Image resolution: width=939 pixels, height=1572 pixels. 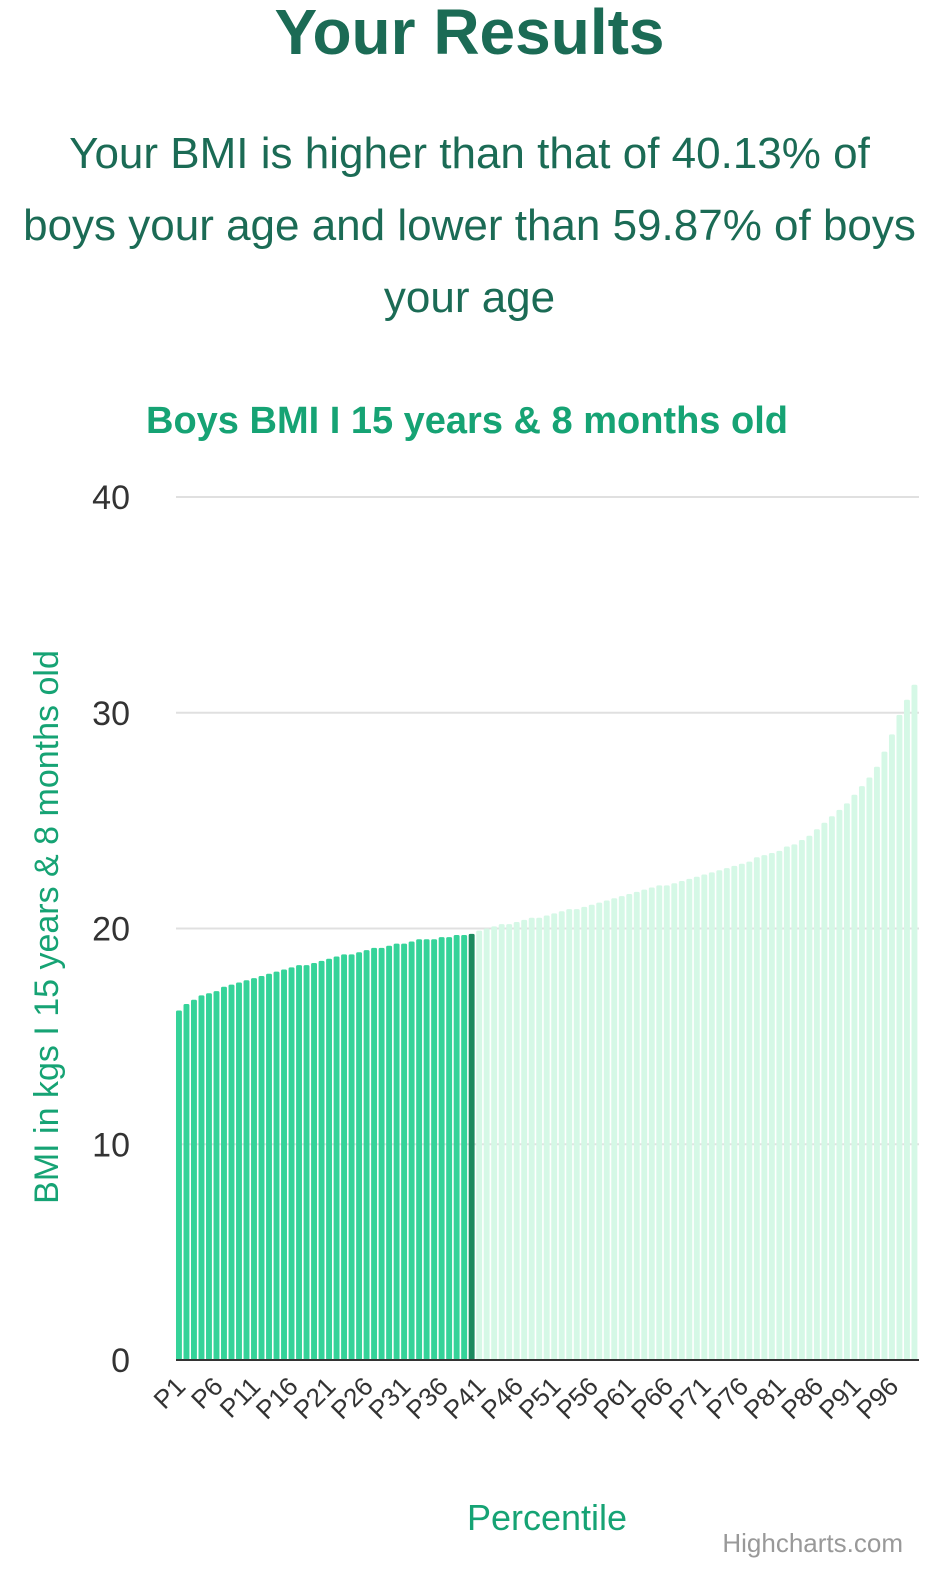 What do you see at coordinates (812, 1543) in the screenshot?
I see `chart-credit: Highcharts.com` at bounding box center [812, 1543].